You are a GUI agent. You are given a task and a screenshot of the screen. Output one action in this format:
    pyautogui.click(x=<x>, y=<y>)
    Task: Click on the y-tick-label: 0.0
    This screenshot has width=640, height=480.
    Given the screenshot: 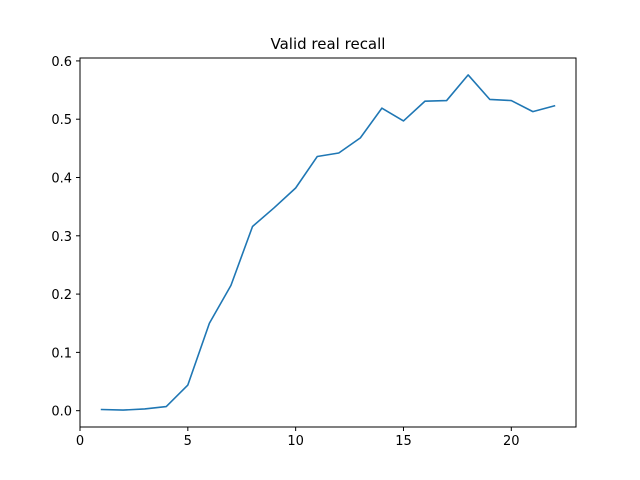 What is the action you would take?
    pyautogui.click(x=61, y=412)
    